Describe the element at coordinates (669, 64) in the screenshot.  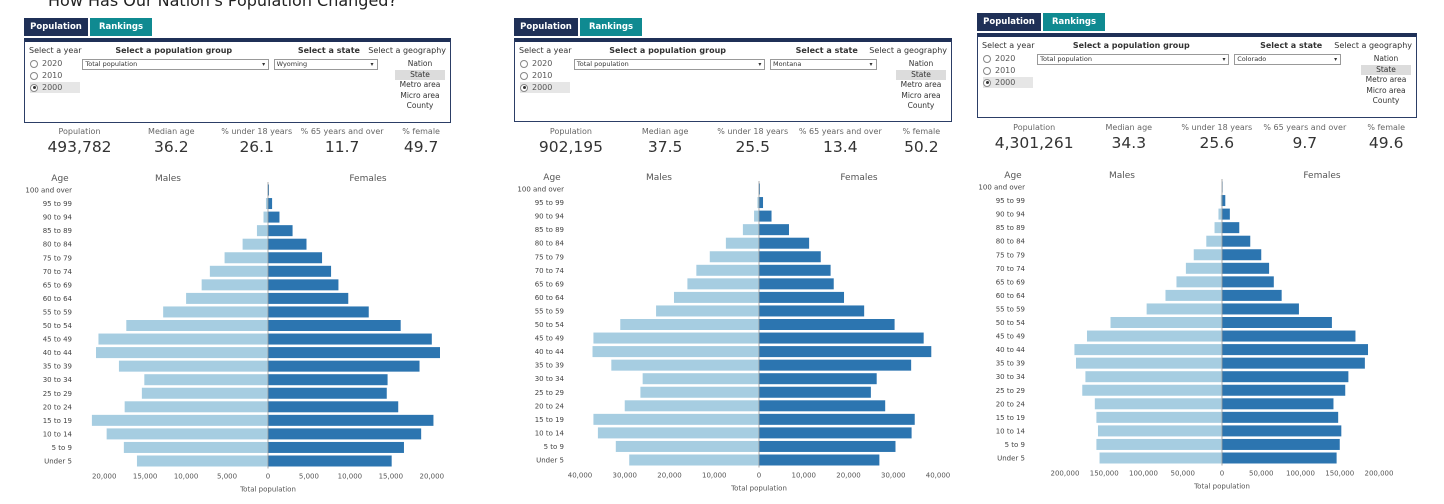
I see `population-group-dropdown: Total population ▾` at that location.